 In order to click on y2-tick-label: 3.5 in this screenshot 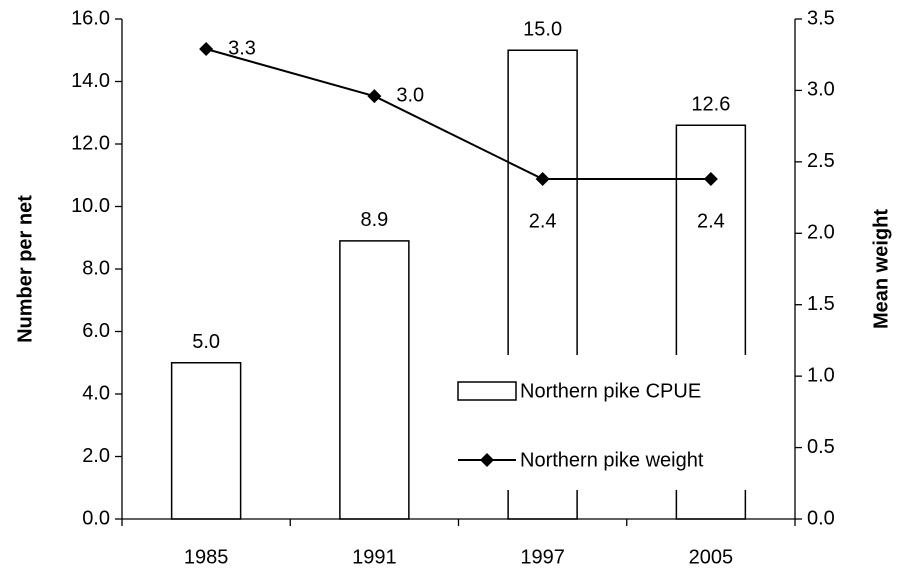, I will do `click(821, 18)`.